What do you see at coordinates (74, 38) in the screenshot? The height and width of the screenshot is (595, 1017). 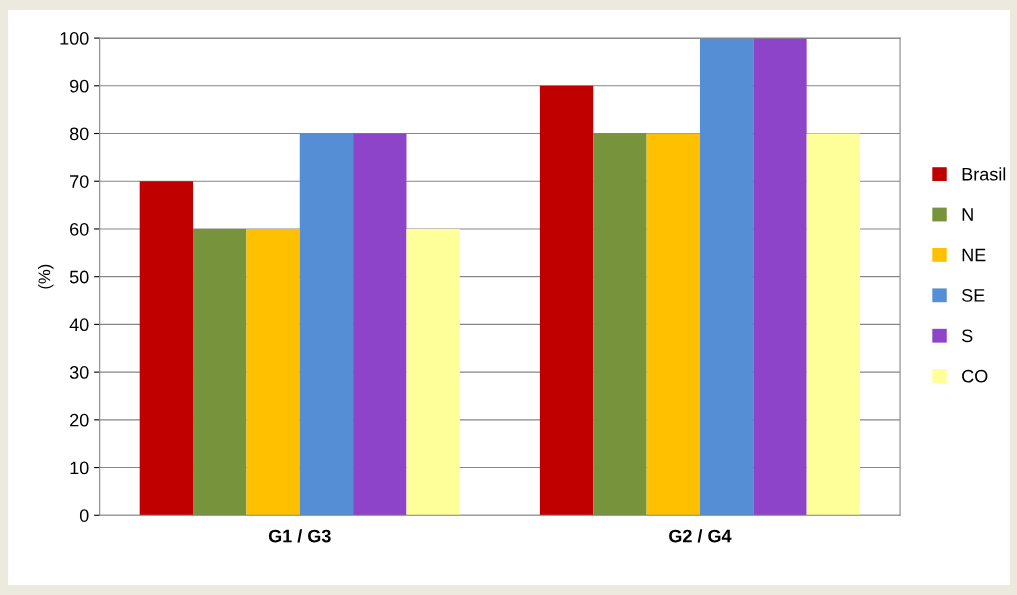 I see `y-tick-label: 100` at bounding box center [74, 38].